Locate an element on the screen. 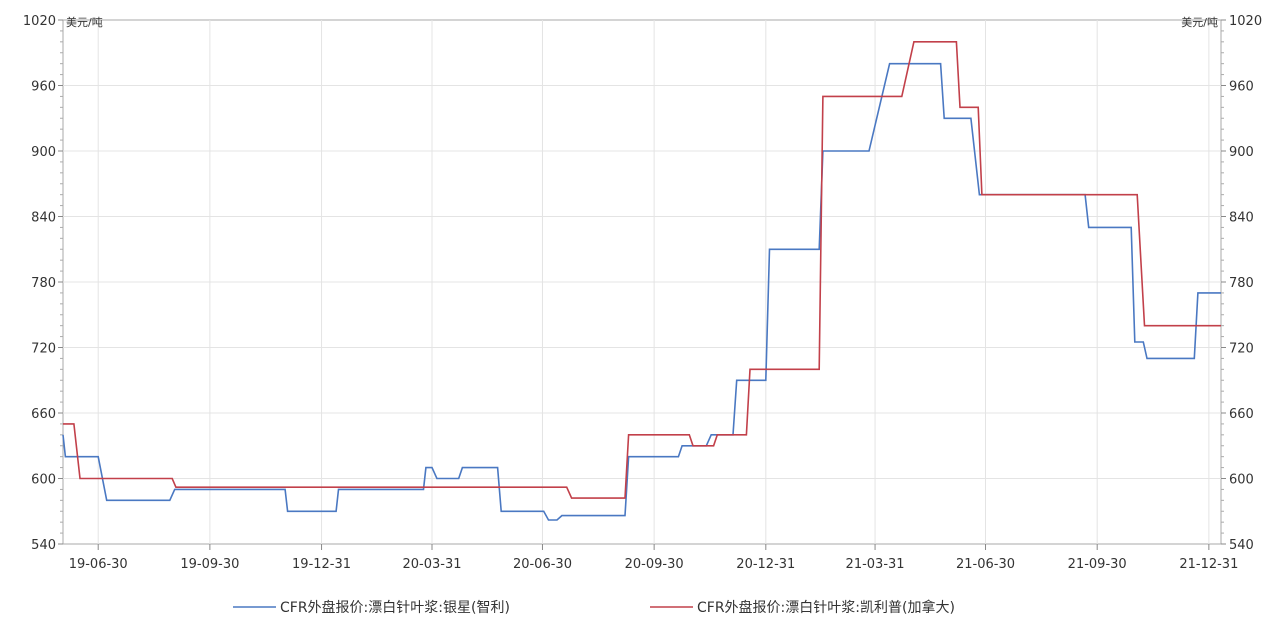 The width and height of the screenshot is (1279, 619). y-tick-label-left: 1020 is located at coordinates (39, 21).